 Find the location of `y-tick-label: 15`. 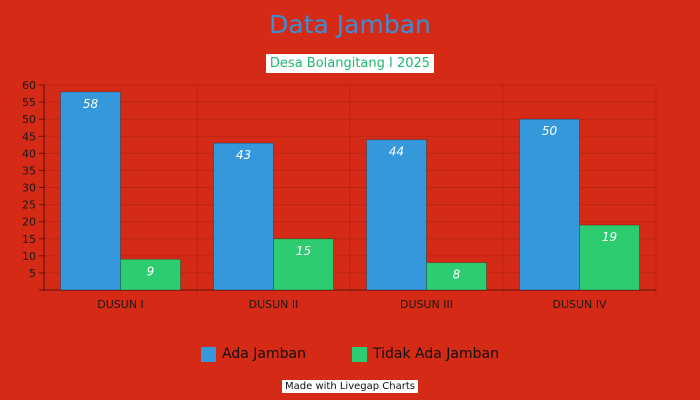

y-tick-label: 15 is located at coordinates (29, 239).